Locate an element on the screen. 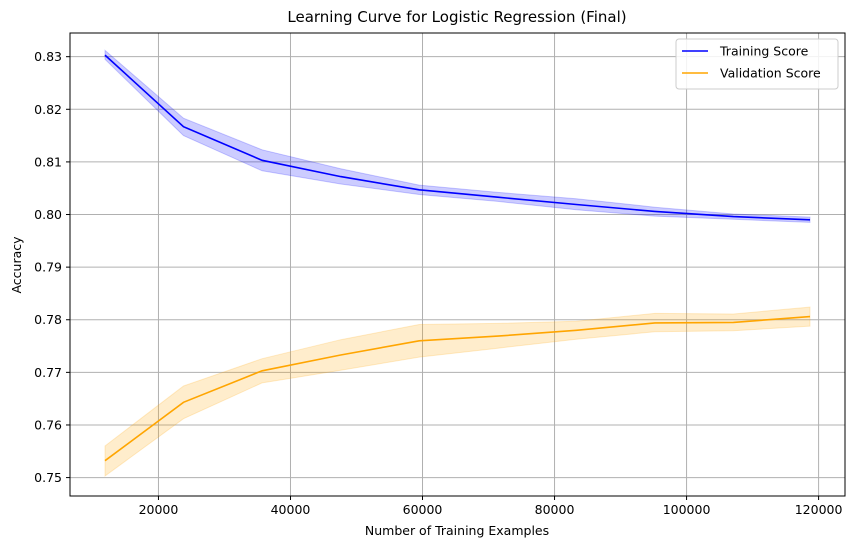 The image size is (855, 547). y-tick-label: 0.80 is located at coordinates (48, 214).